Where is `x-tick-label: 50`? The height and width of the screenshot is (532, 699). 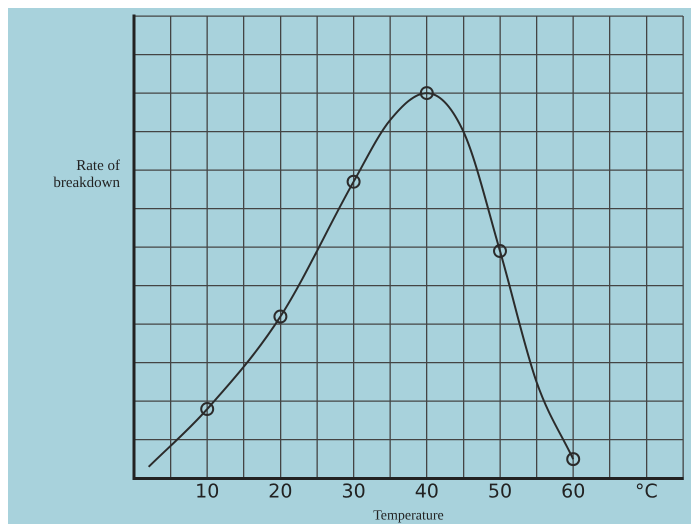 x-tick-label: 50 is located at coordinates (500, 491).